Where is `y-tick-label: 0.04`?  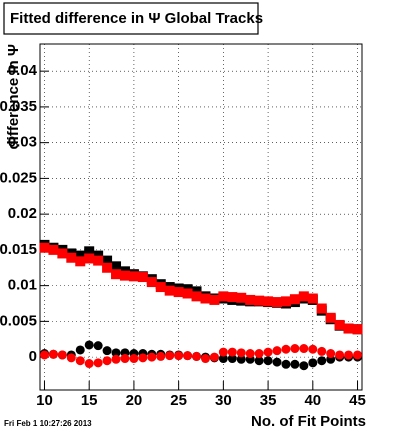 y-tick-label: 0.04 is located at coordinates (23, 70).